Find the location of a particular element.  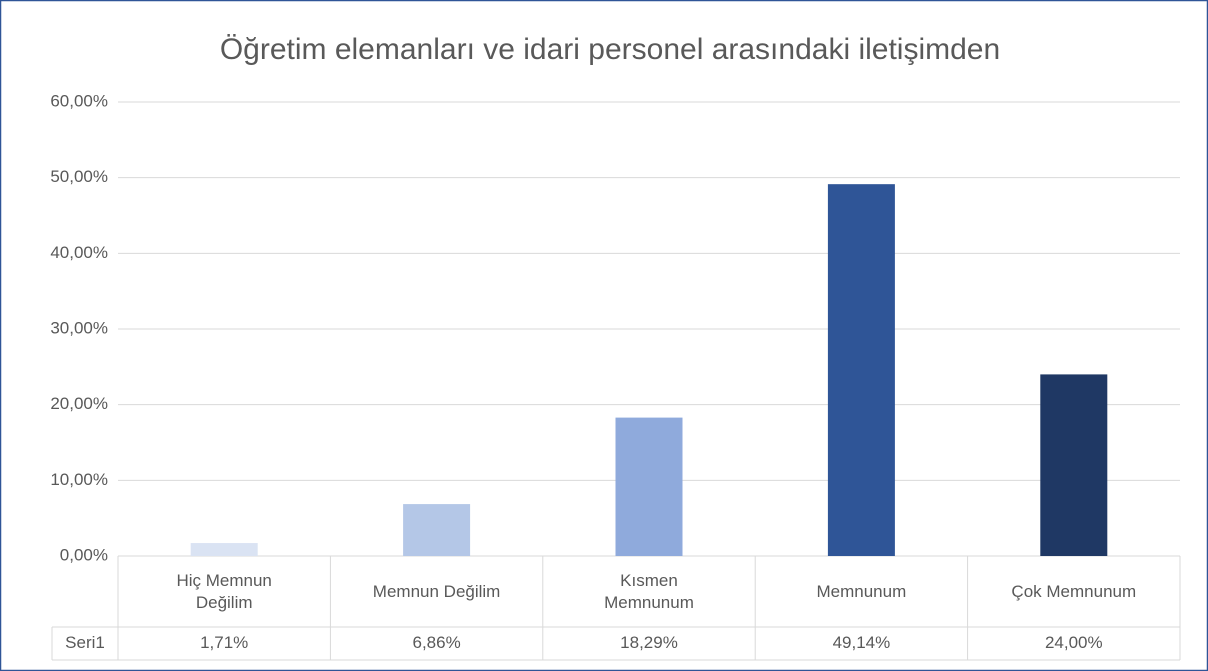

y-tick-label: 30,00% is located at coordinates (79, 327).